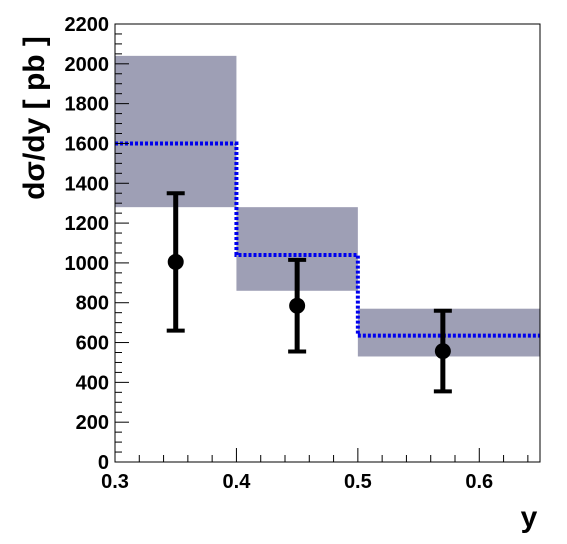 The width and height of the screenshot is (567, 544). What do you see at coordinates (87, 144) in the screenshot?
I see `y-tick-label: 1600` at bounding box center [87, 144].